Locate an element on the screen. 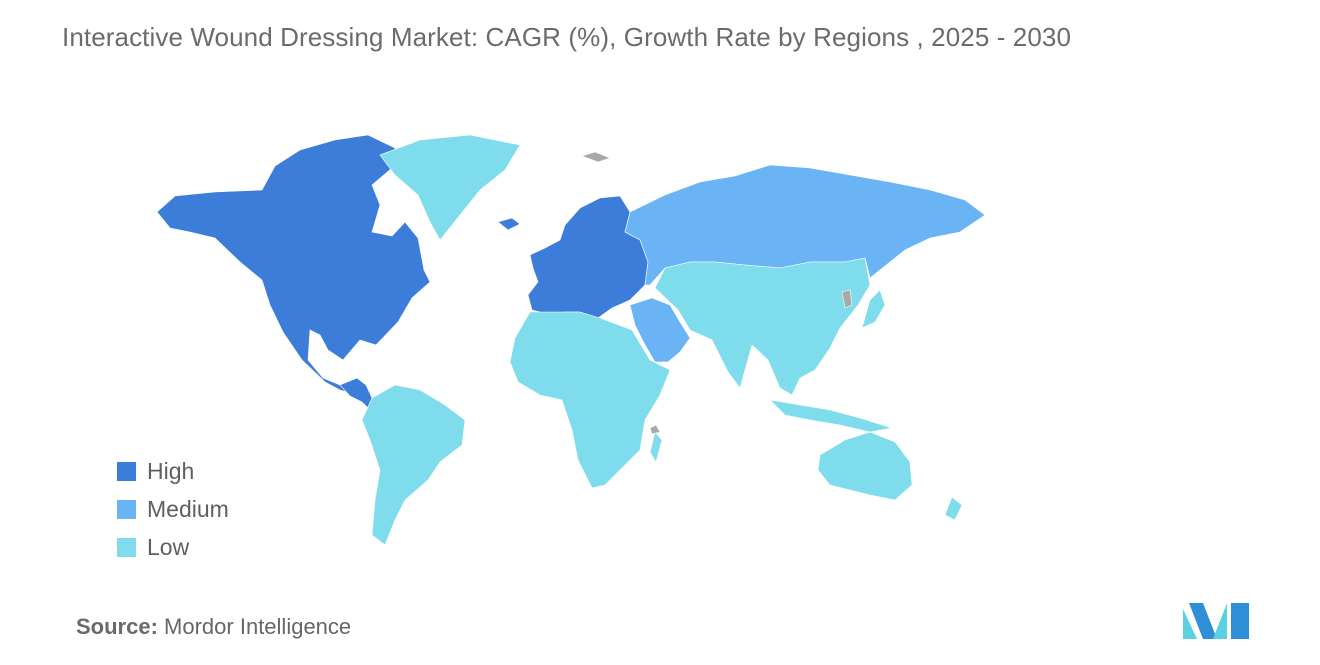  source-label: Source: is located at coordinates (117, 626).